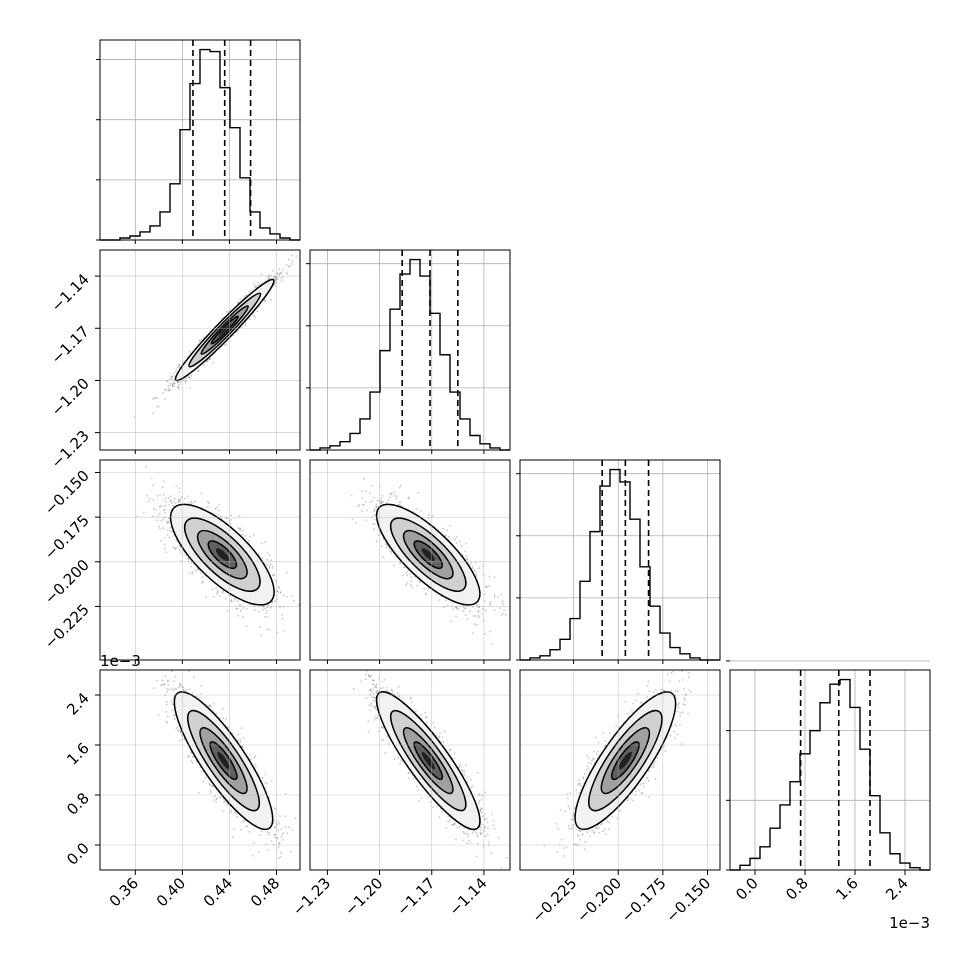  What do you see at coordinates (797, 889) in the screenshot?
I see `x-tick-label: 0.8` at bounding box center [797, 889].